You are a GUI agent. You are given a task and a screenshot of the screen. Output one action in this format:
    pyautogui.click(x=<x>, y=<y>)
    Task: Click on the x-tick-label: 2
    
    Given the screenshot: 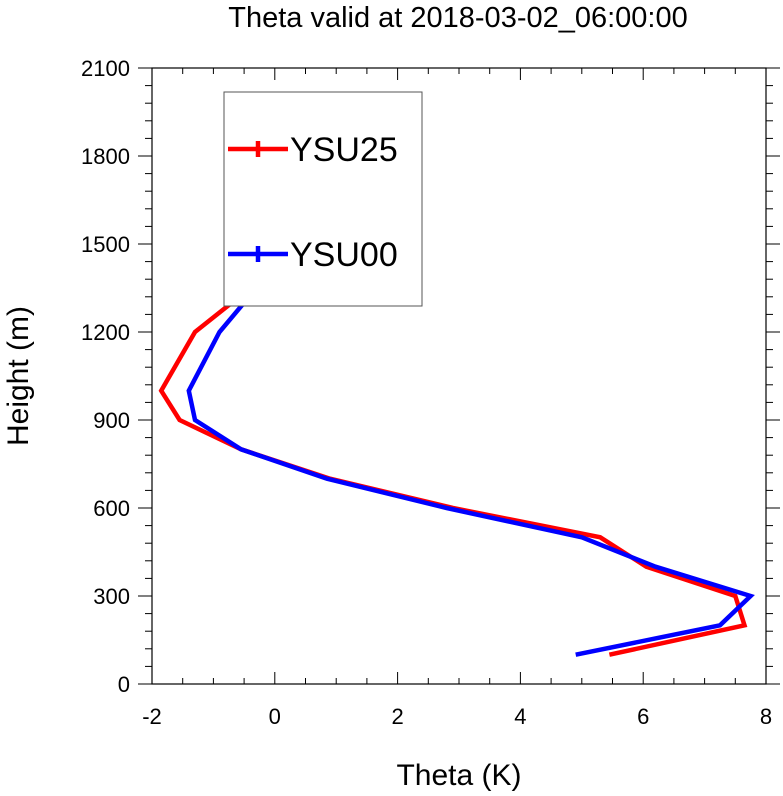 What is the action you would take?
    pyautogui.click(x=397, y=716)
    